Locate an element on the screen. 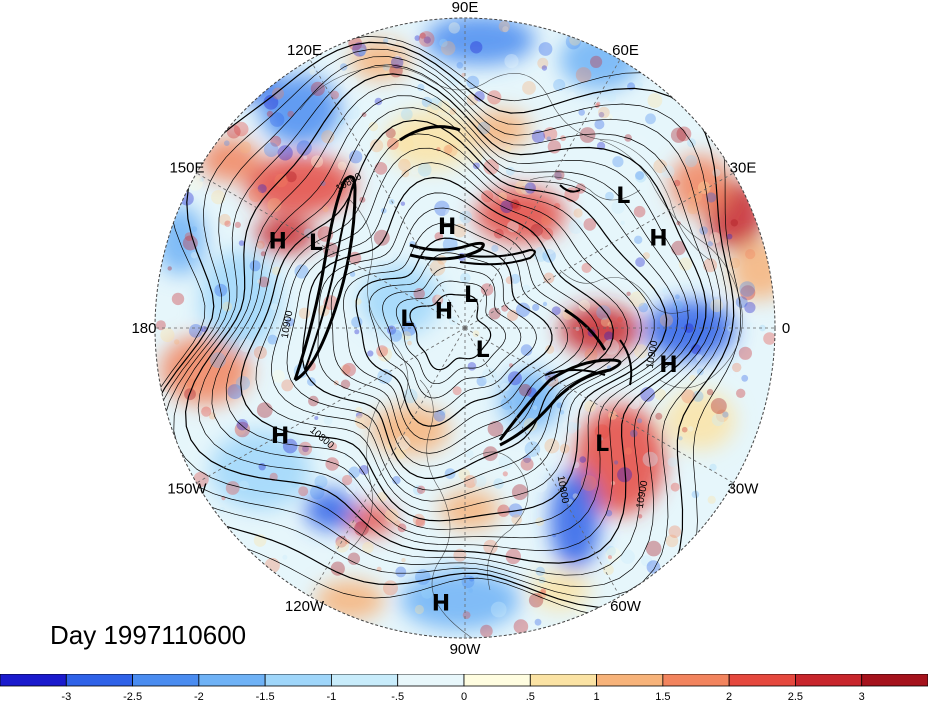  colorbar-tick-label: 1.5 is located at coordinates (662, 696).